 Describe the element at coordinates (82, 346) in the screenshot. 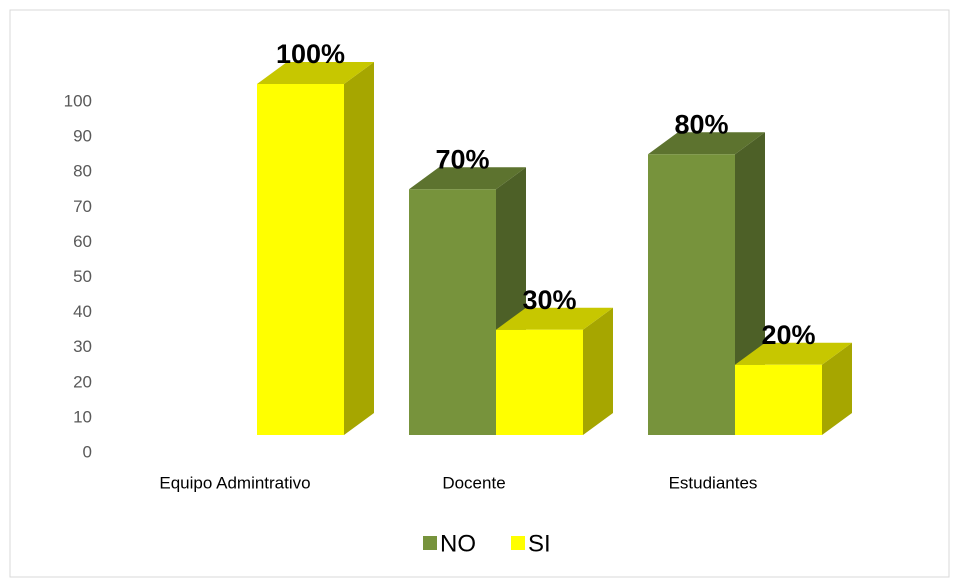

I see `y-tick-label: 30` at that location.